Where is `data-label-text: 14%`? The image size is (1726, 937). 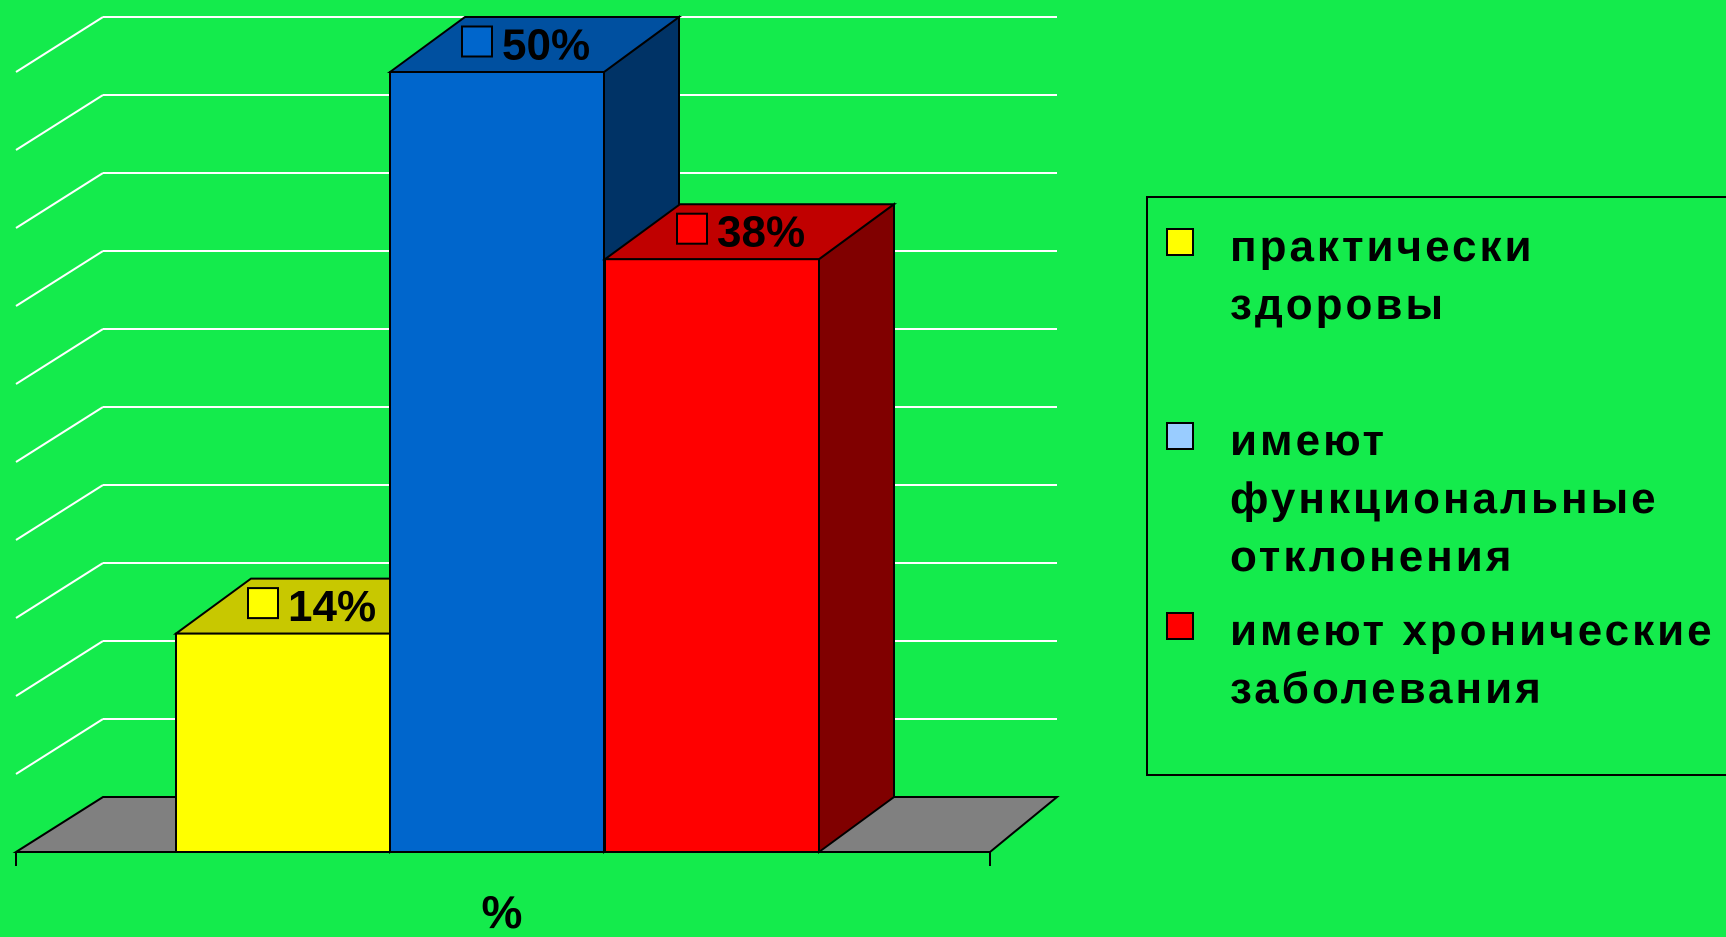 data-label-text: 14% is located at coordinates (332, 606).